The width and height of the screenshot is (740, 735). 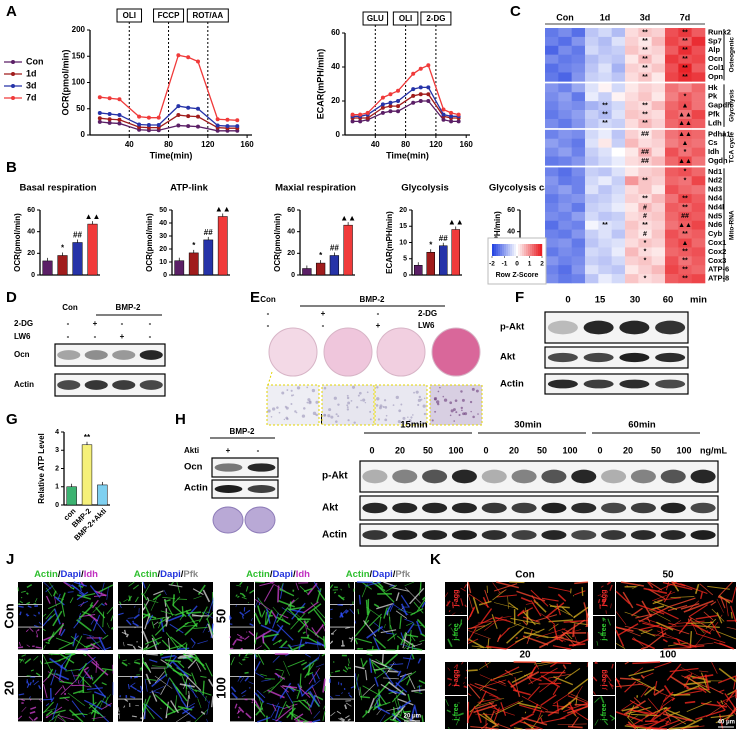 What do you see at coordinates (13, 74) in the screenshot?
I see `legend-marker` at bounding box center [13, 74].